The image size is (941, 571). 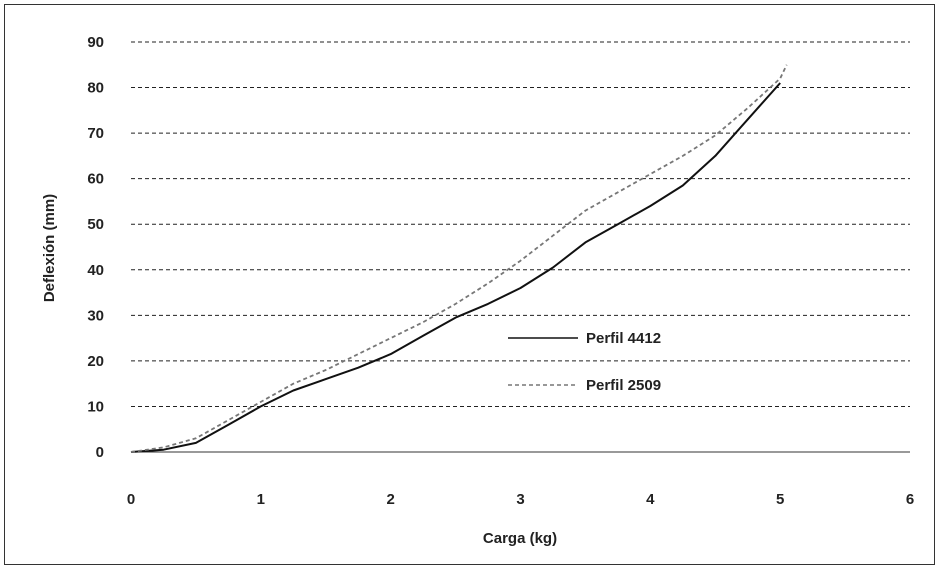 What do you see at coordinates (95, 133) in the screenshot?
I see `y-tick-label: 70` at bounding box center [95, 133].